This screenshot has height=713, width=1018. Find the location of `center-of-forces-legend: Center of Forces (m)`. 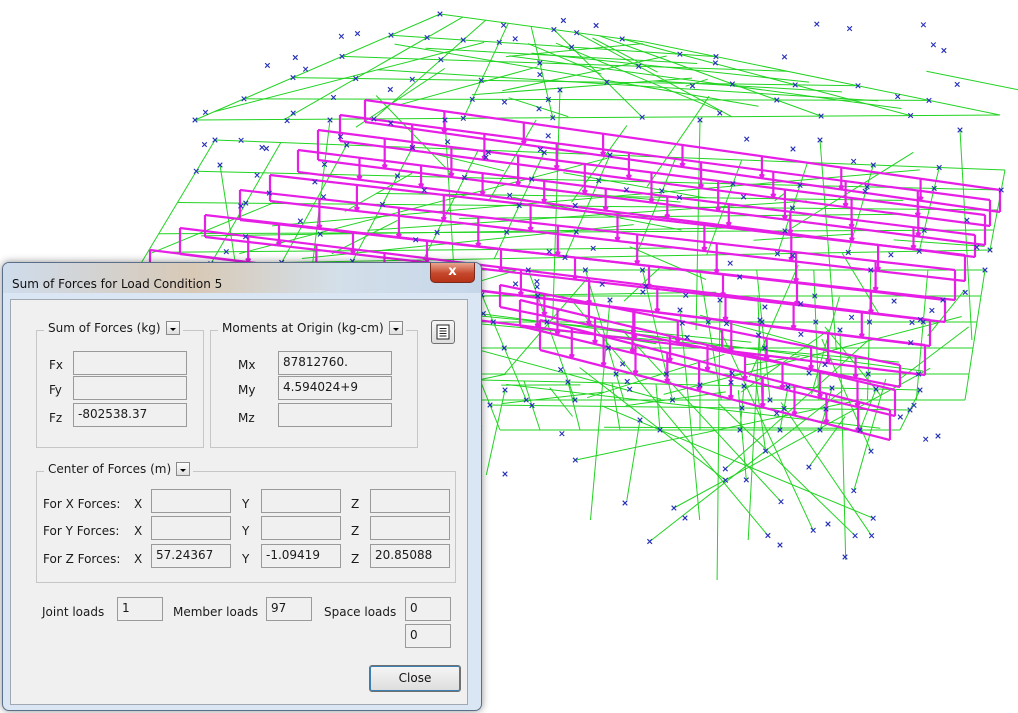

center-of-forces-legend: Center of Forces (m) is located at coordinates (110, 469).